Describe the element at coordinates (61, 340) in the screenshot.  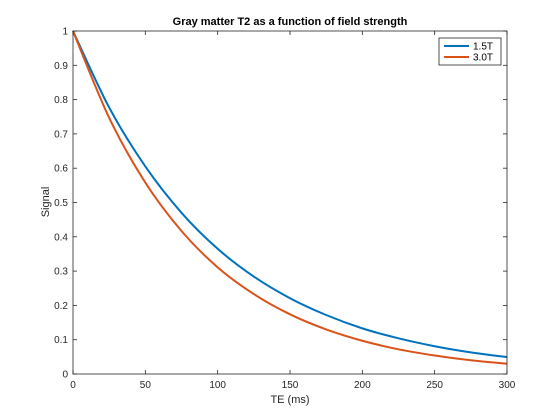
I see `y-tick-label: 0.1` at that location.